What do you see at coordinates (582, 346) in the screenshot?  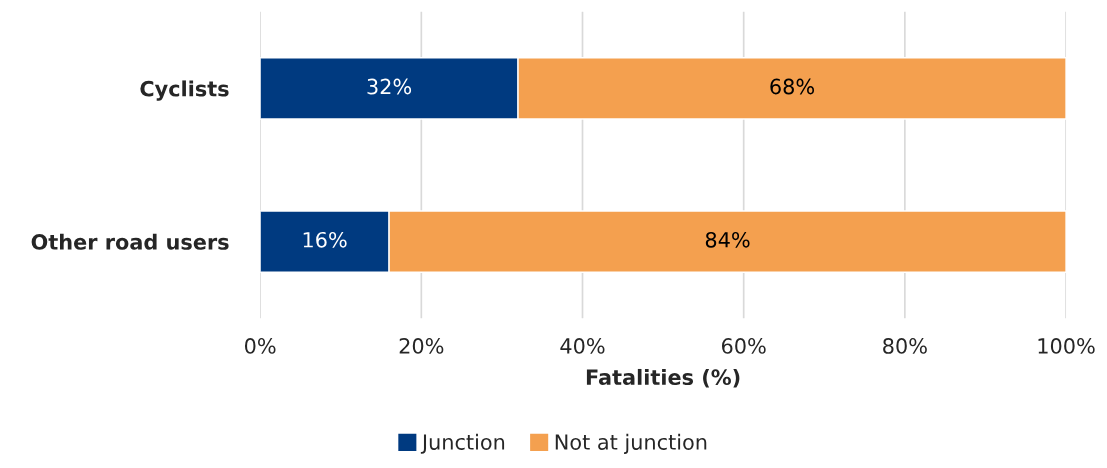 I see `x-tick-label: 40%` at bounding box center [582, 346].